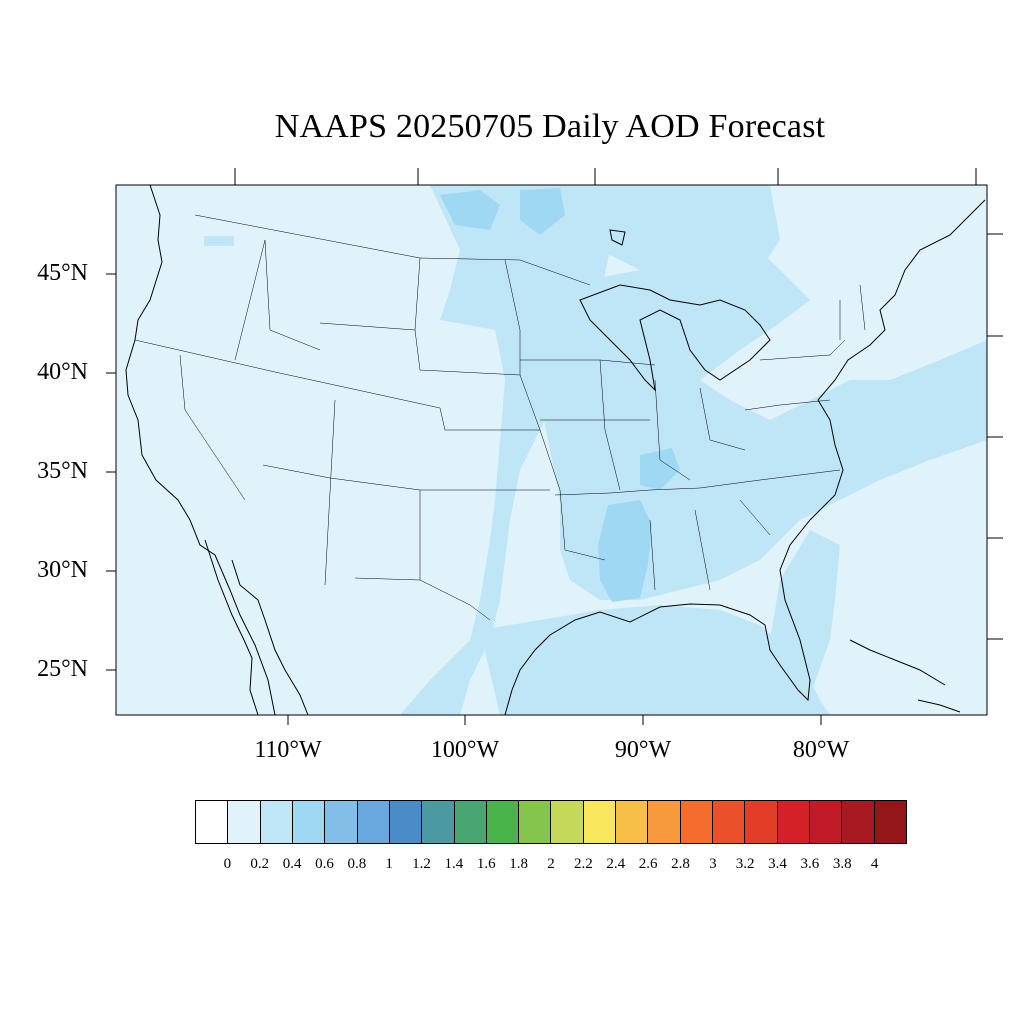 This screenshot has width=1024, height=1024. Describe the element at coordinates (805, 610) in the screenshot. I see `aod-region-atlantic-southeast` at that location.